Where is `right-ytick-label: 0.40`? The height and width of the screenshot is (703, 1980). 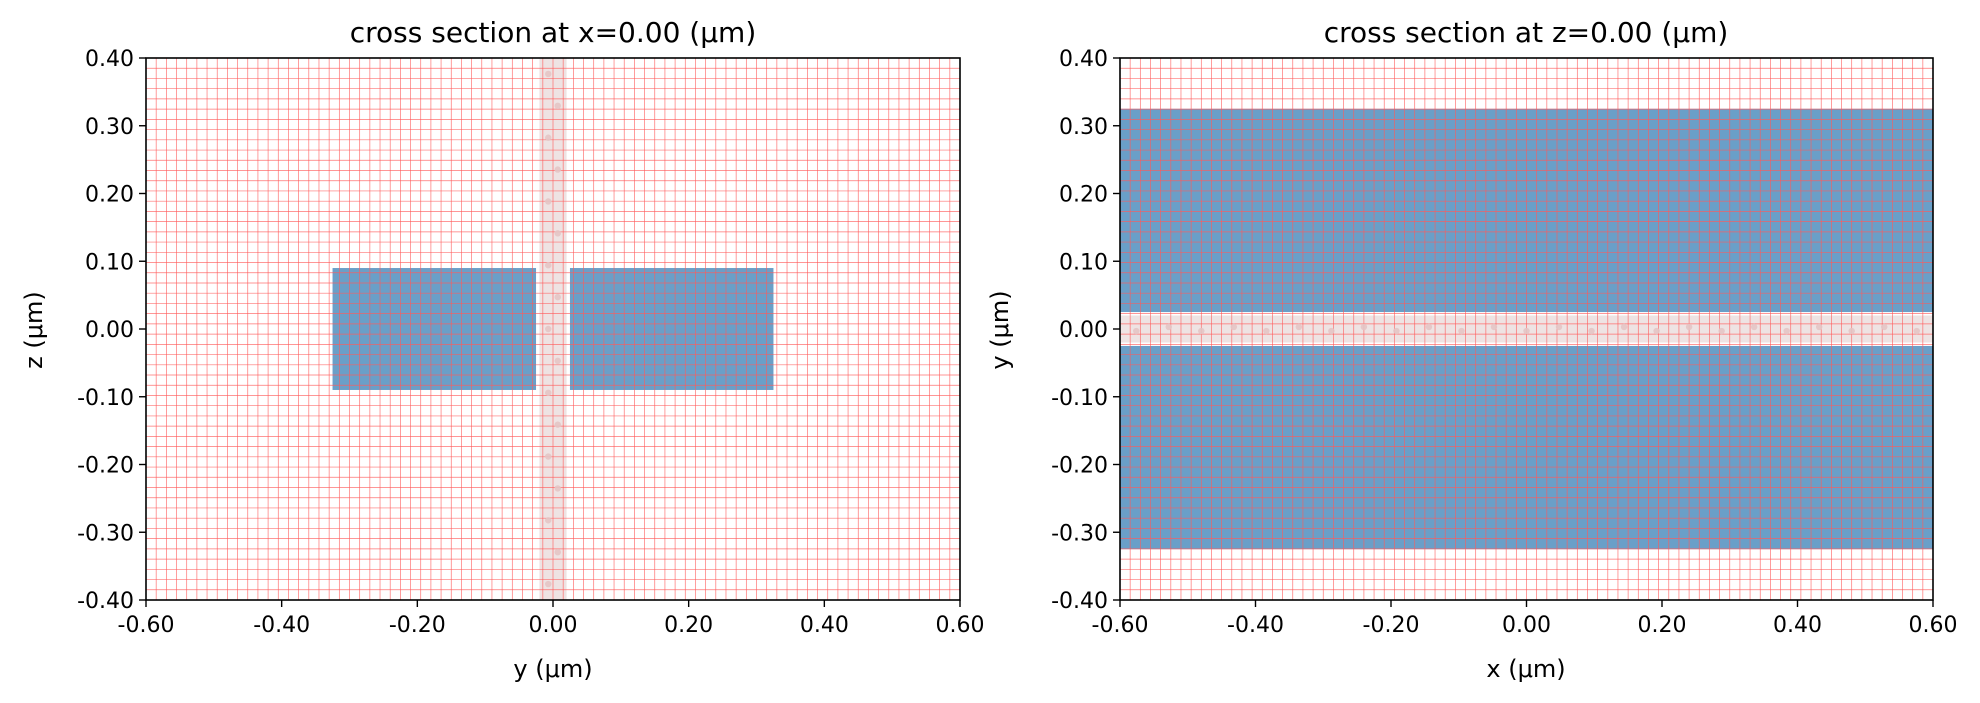 right-ytick-label: 0.40 is located at coordinates (1083, 59).